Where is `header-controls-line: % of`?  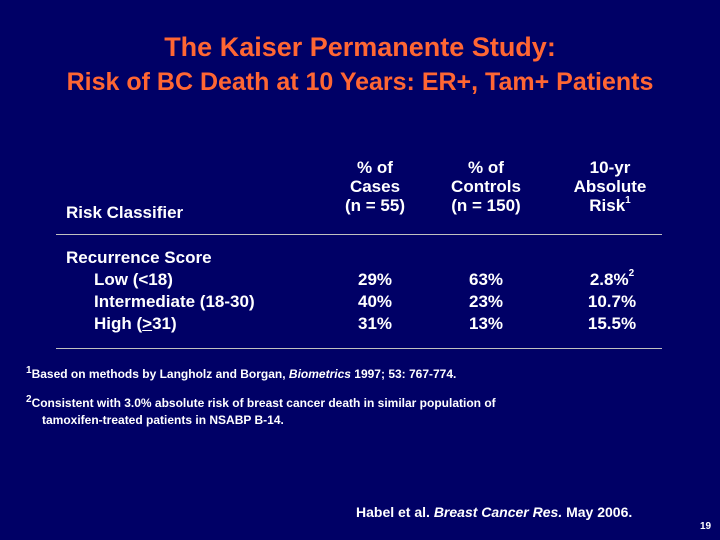
header-controls-line: % of is located at coordinates (486, 167).